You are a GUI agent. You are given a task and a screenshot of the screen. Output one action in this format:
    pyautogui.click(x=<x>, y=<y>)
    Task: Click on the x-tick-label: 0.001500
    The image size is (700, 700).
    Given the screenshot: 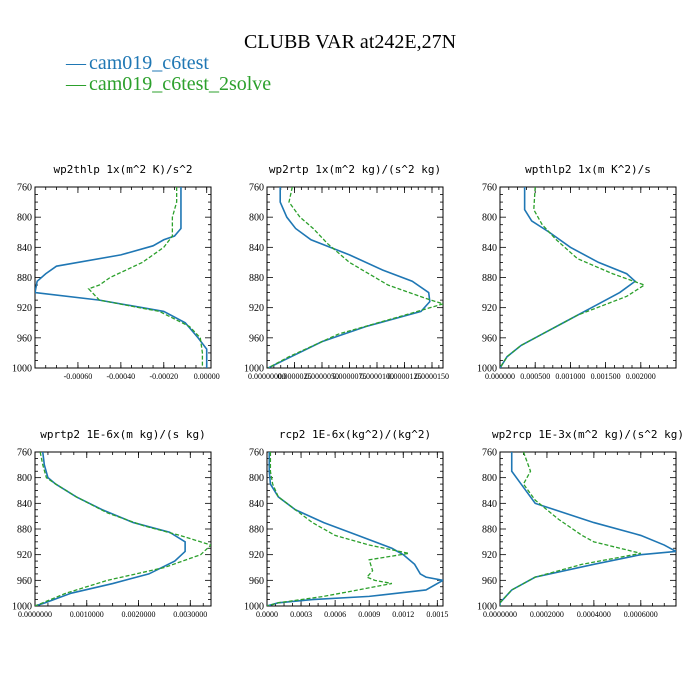 What is the action you would take?
    pyautogui.click(x=606, y=376)
    